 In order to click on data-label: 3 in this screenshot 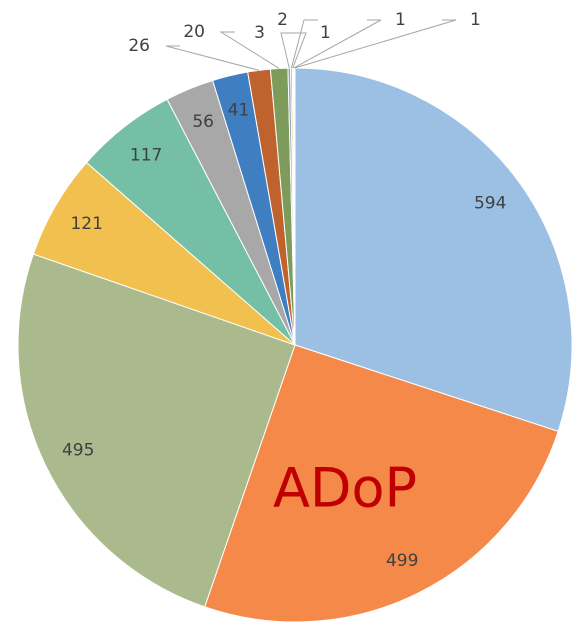, I will do `click(259, 33)`.